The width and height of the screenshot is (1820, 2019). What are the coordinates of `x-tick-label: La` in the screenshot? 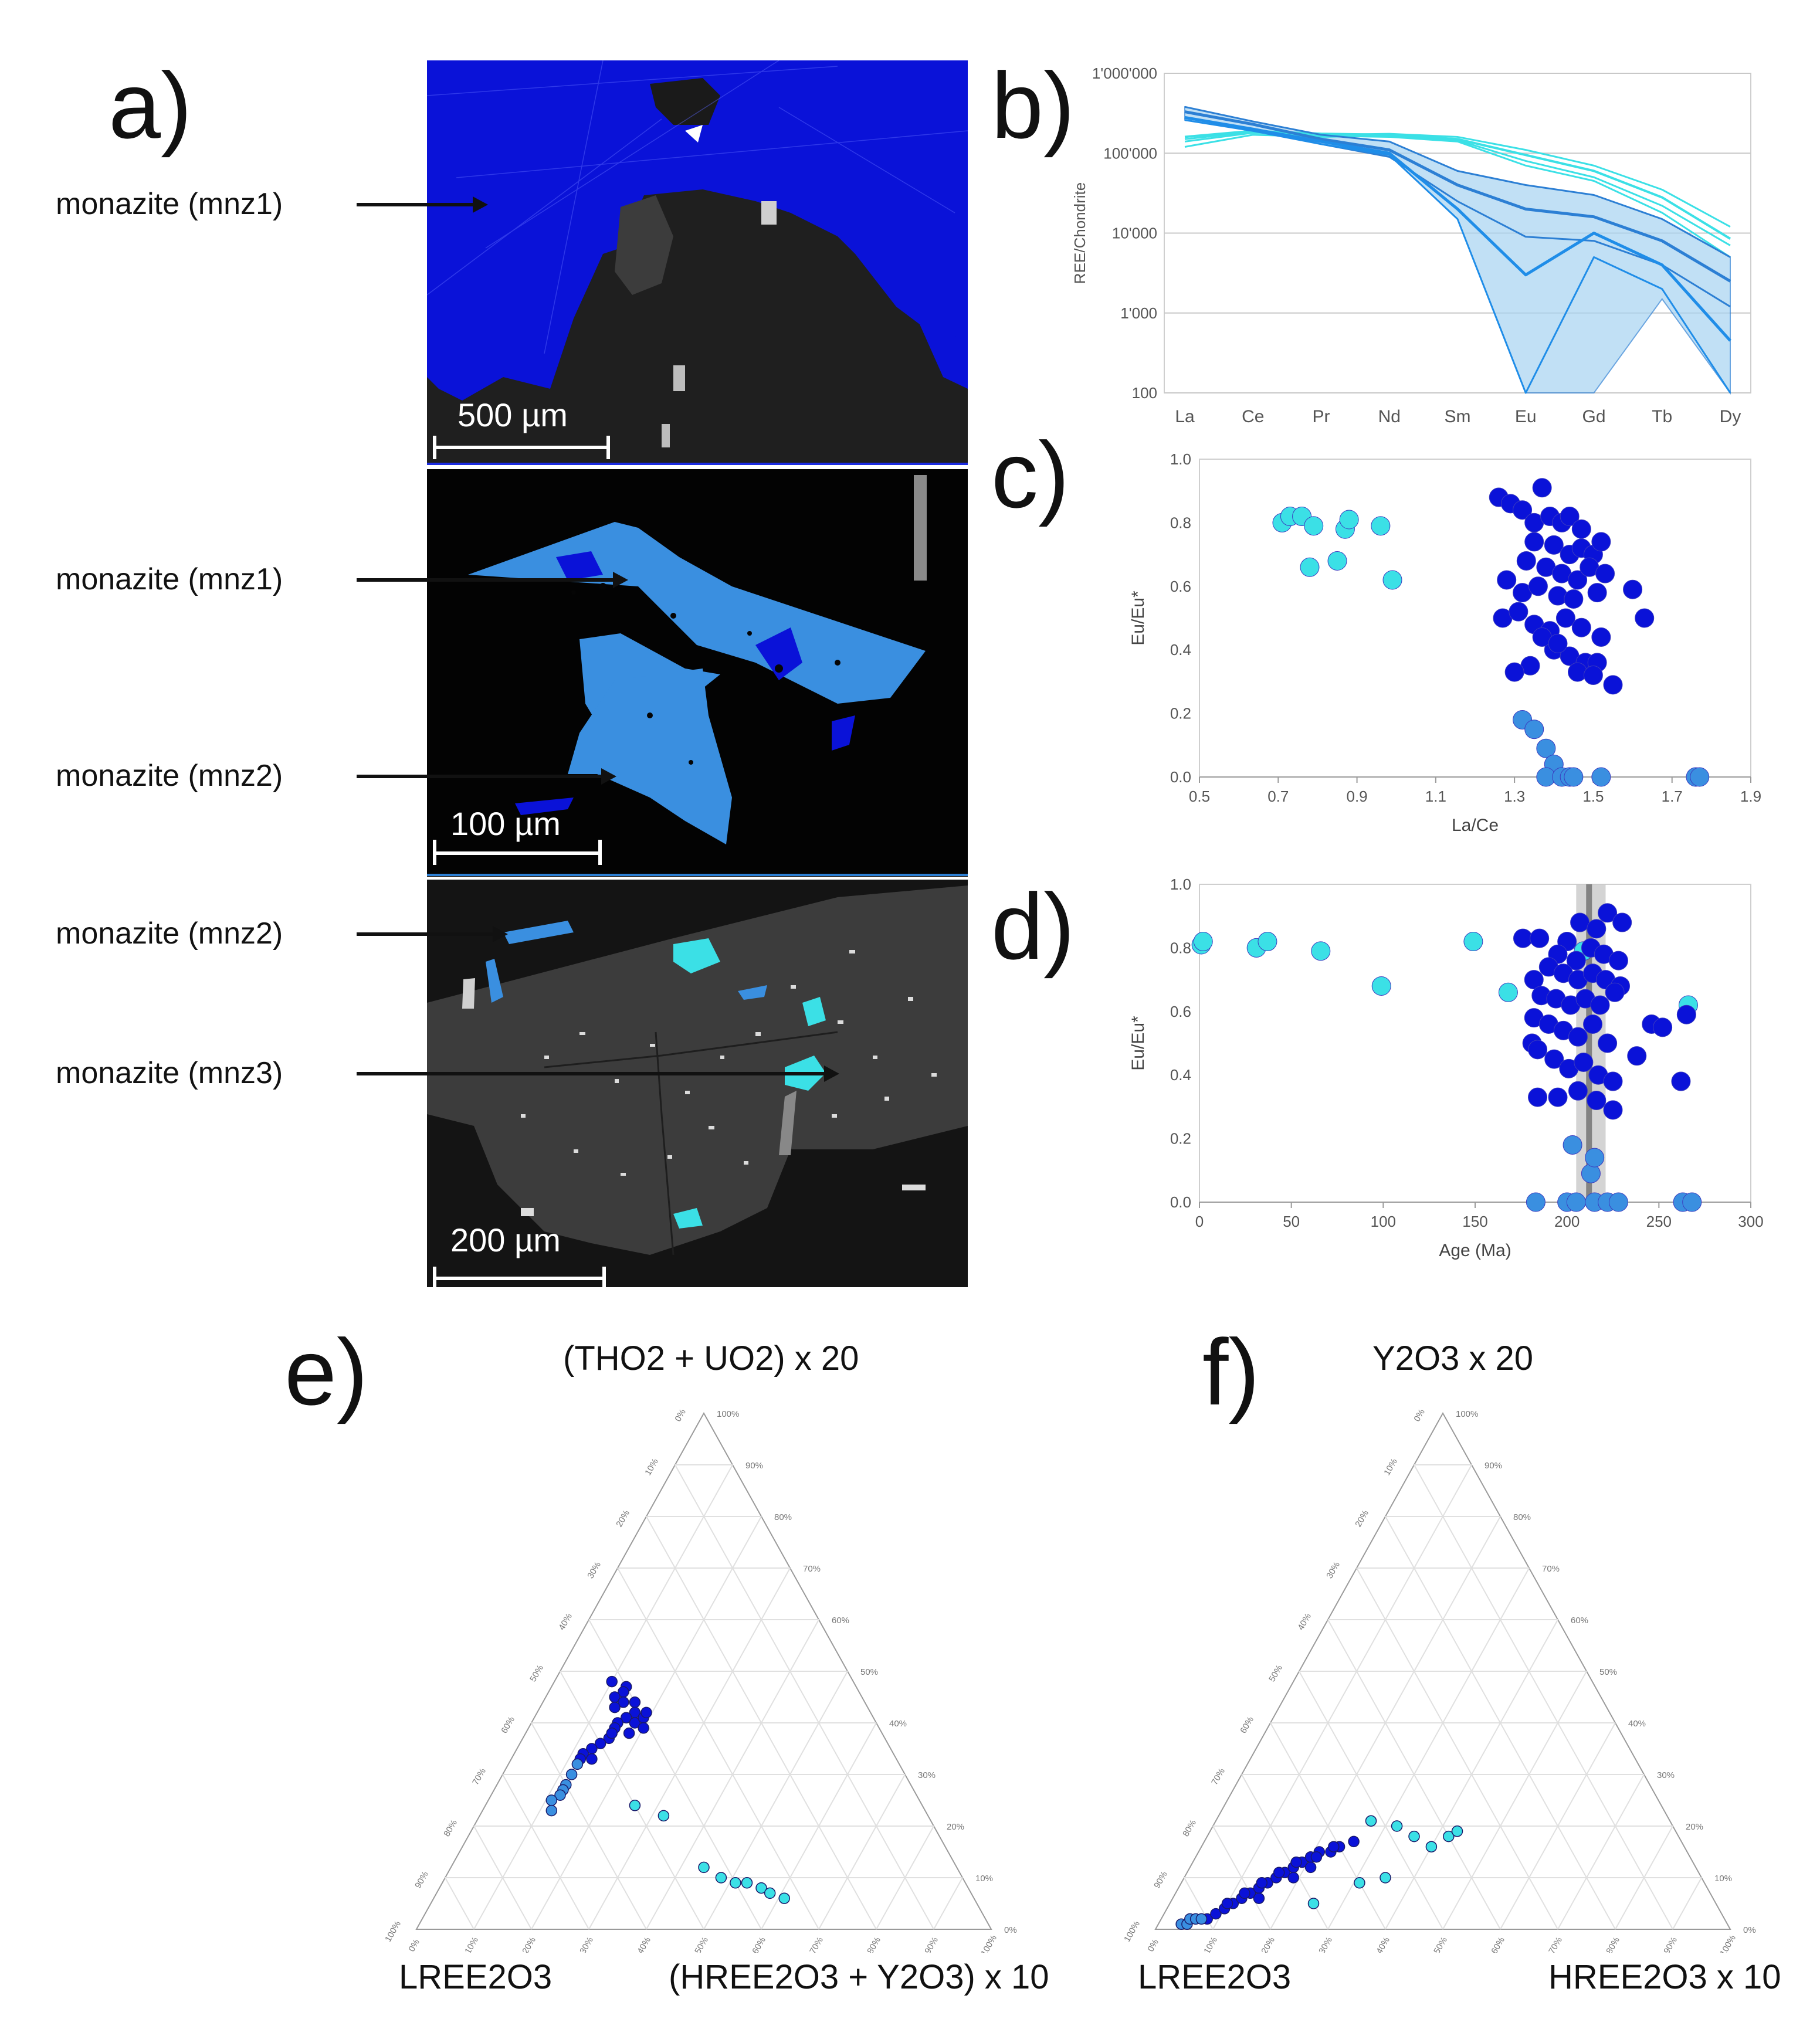 It's located at (1185, 416).